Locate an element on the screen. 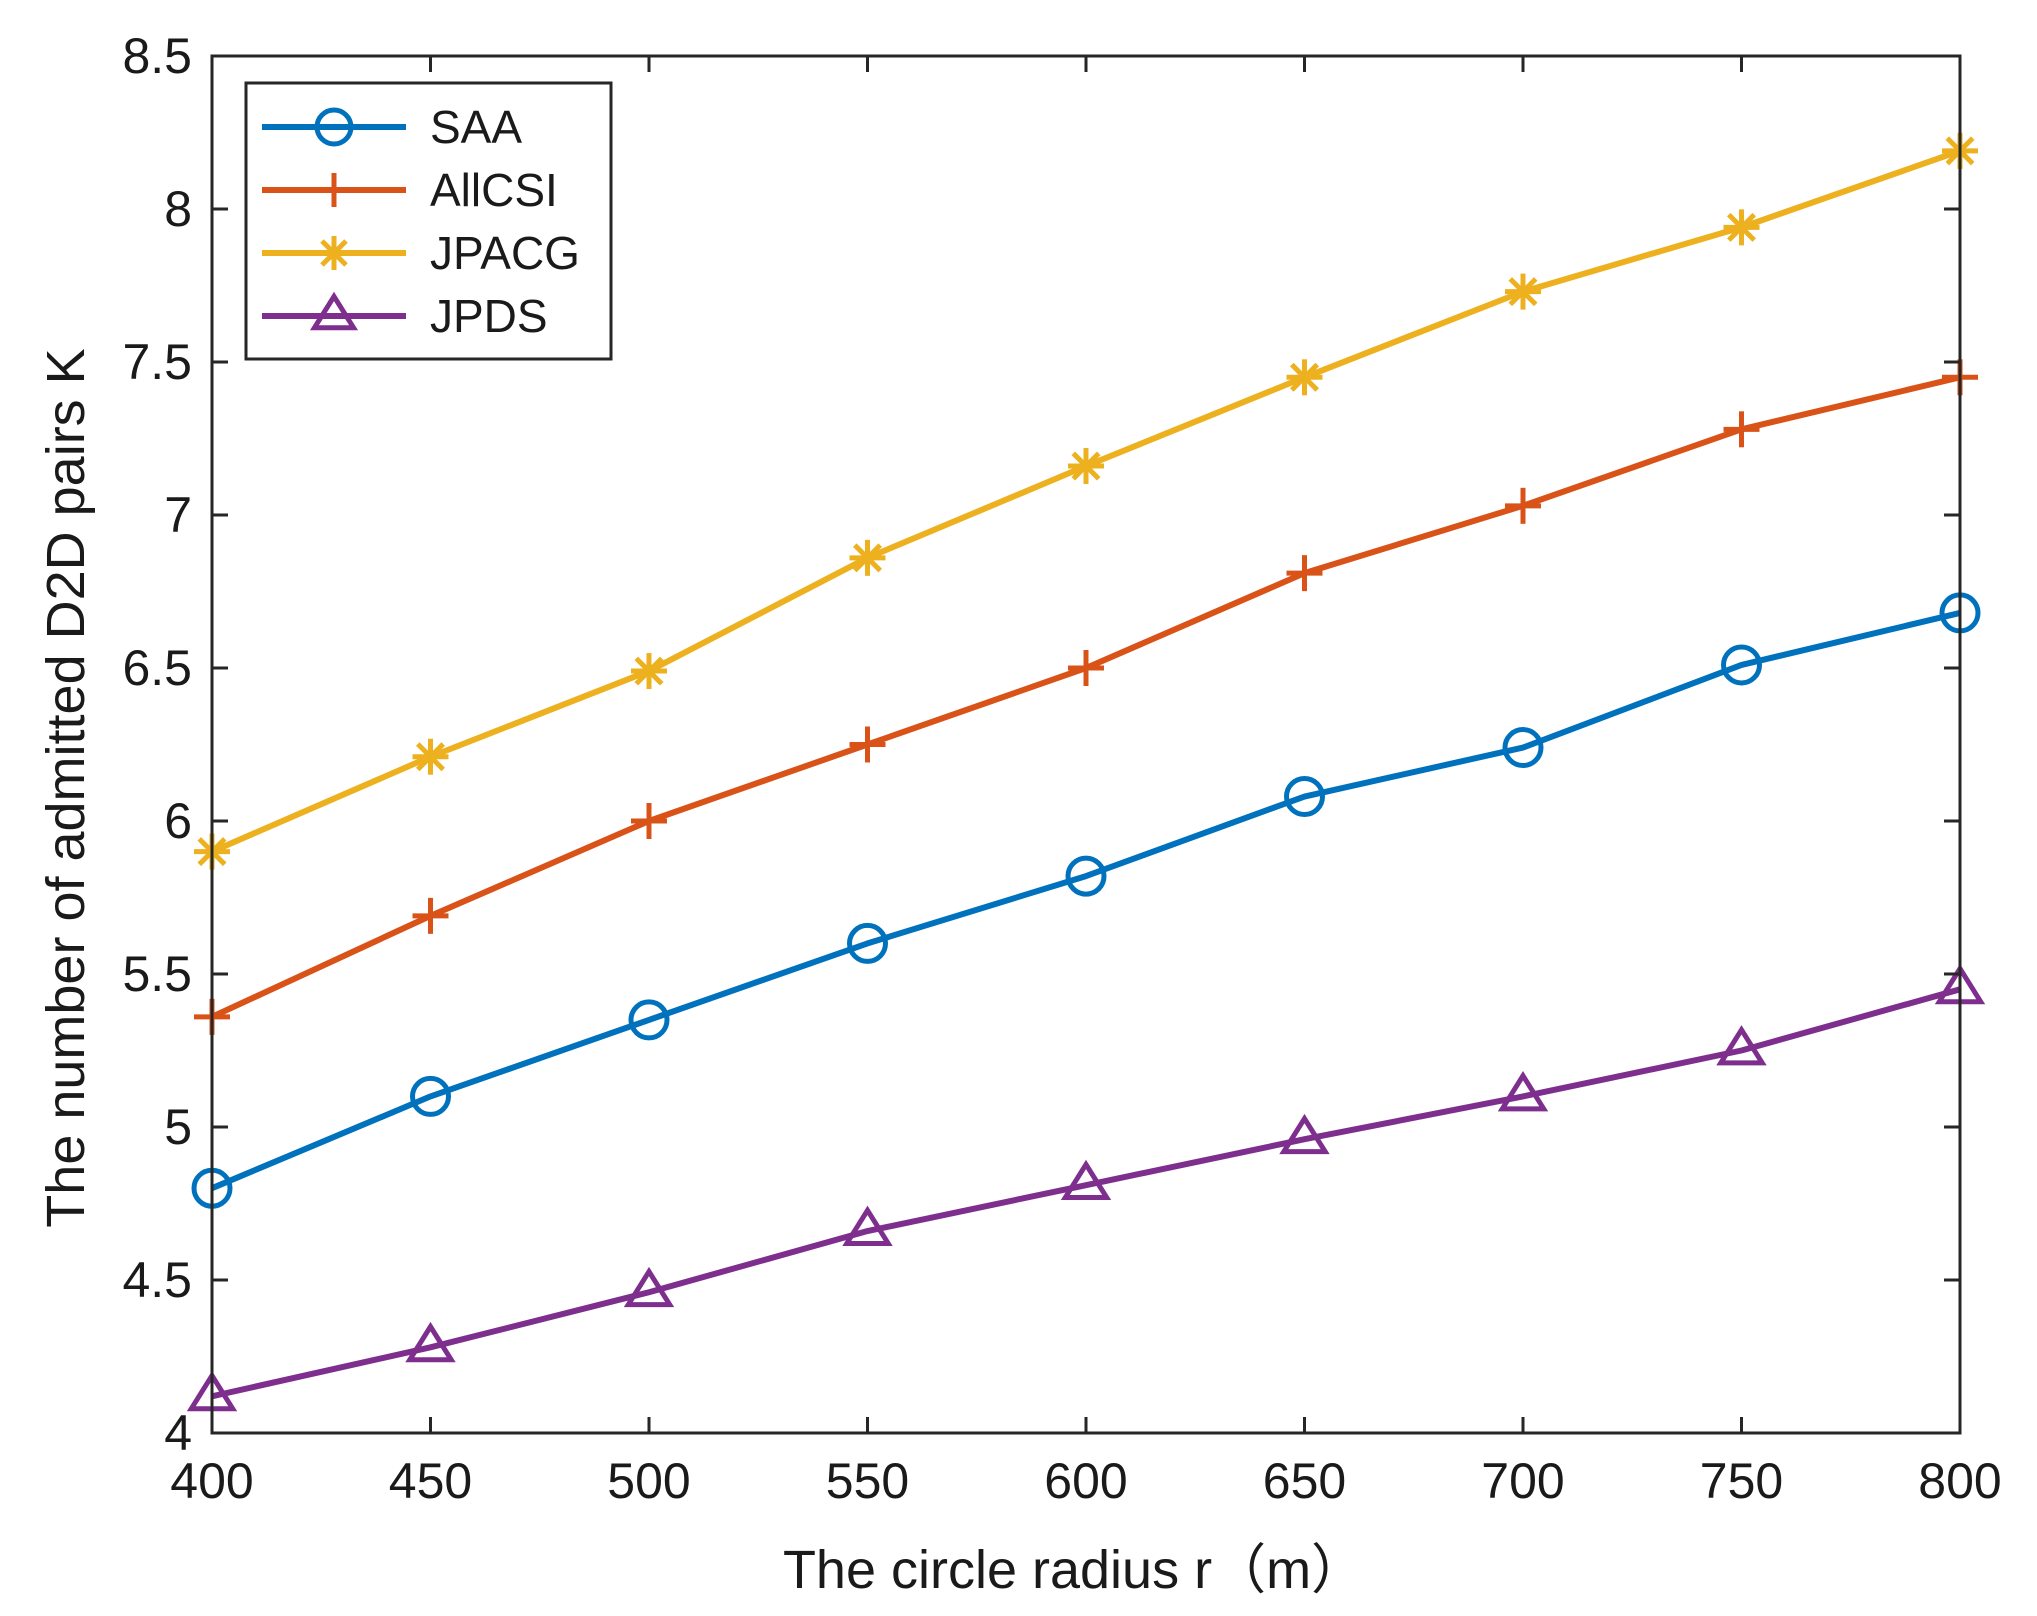 The height and width of the screenshot is (1616, 2037). y-tick-label: 6.5 is located at coordinates (157, 668).